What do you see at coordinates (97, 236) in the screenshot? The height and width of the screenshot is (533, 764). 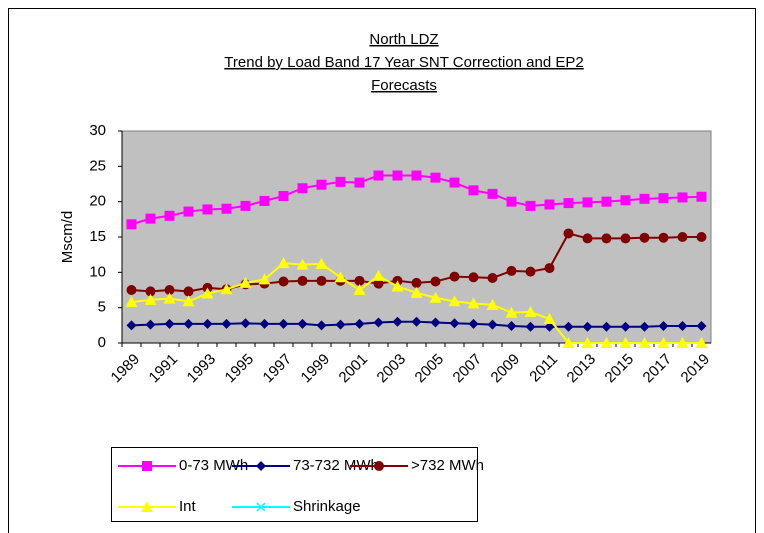 I see `y-tick-label: 15` at bounding box center [97, 236].